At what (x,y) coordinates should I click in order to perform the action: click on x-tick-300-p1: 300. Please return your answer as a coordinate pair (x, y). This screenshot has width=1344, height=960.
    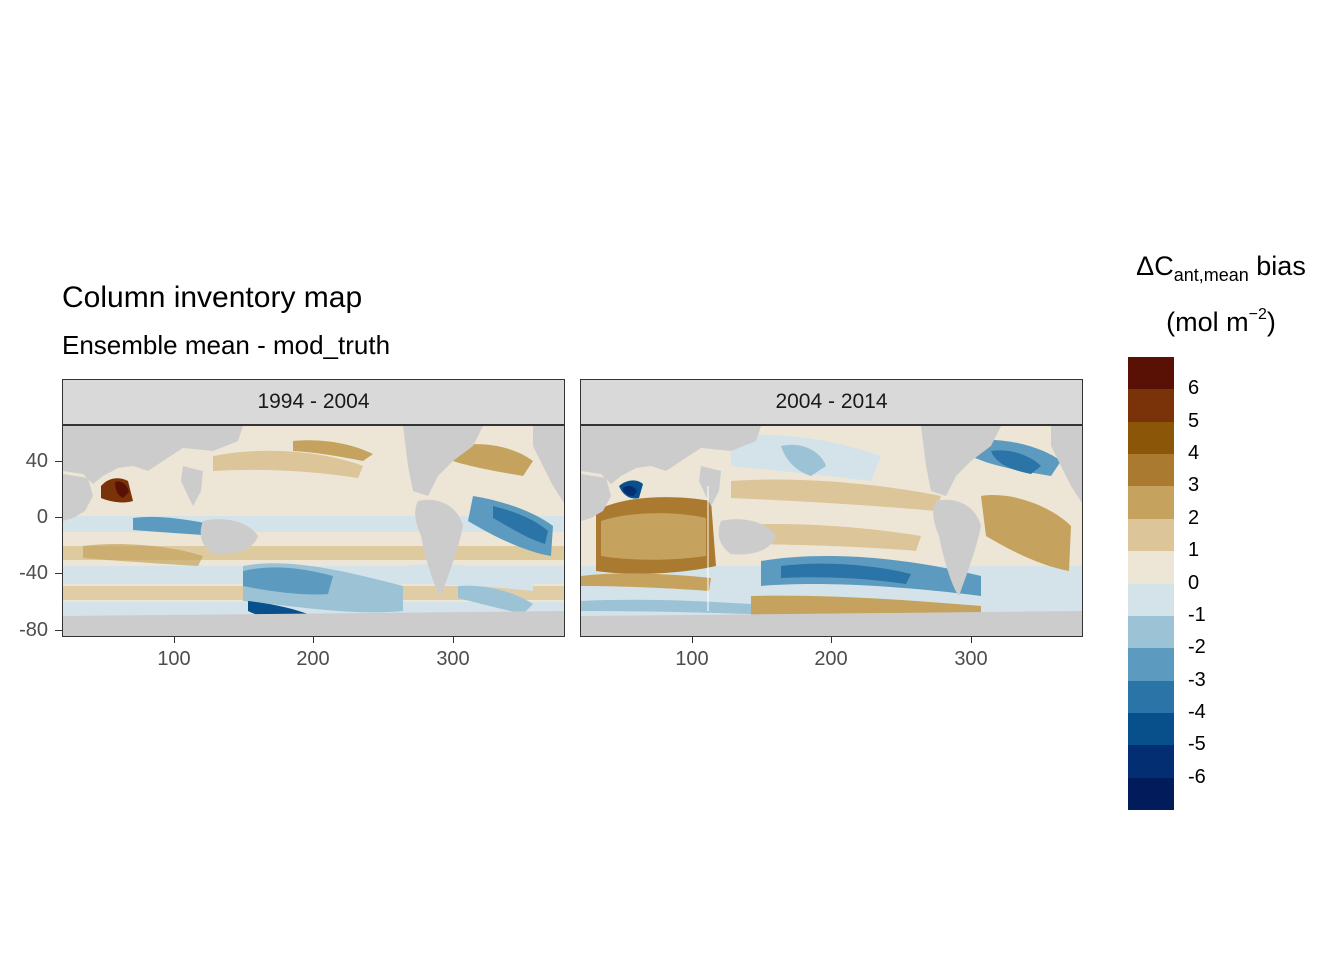
    Looking at the image, I should click on (453, 659).